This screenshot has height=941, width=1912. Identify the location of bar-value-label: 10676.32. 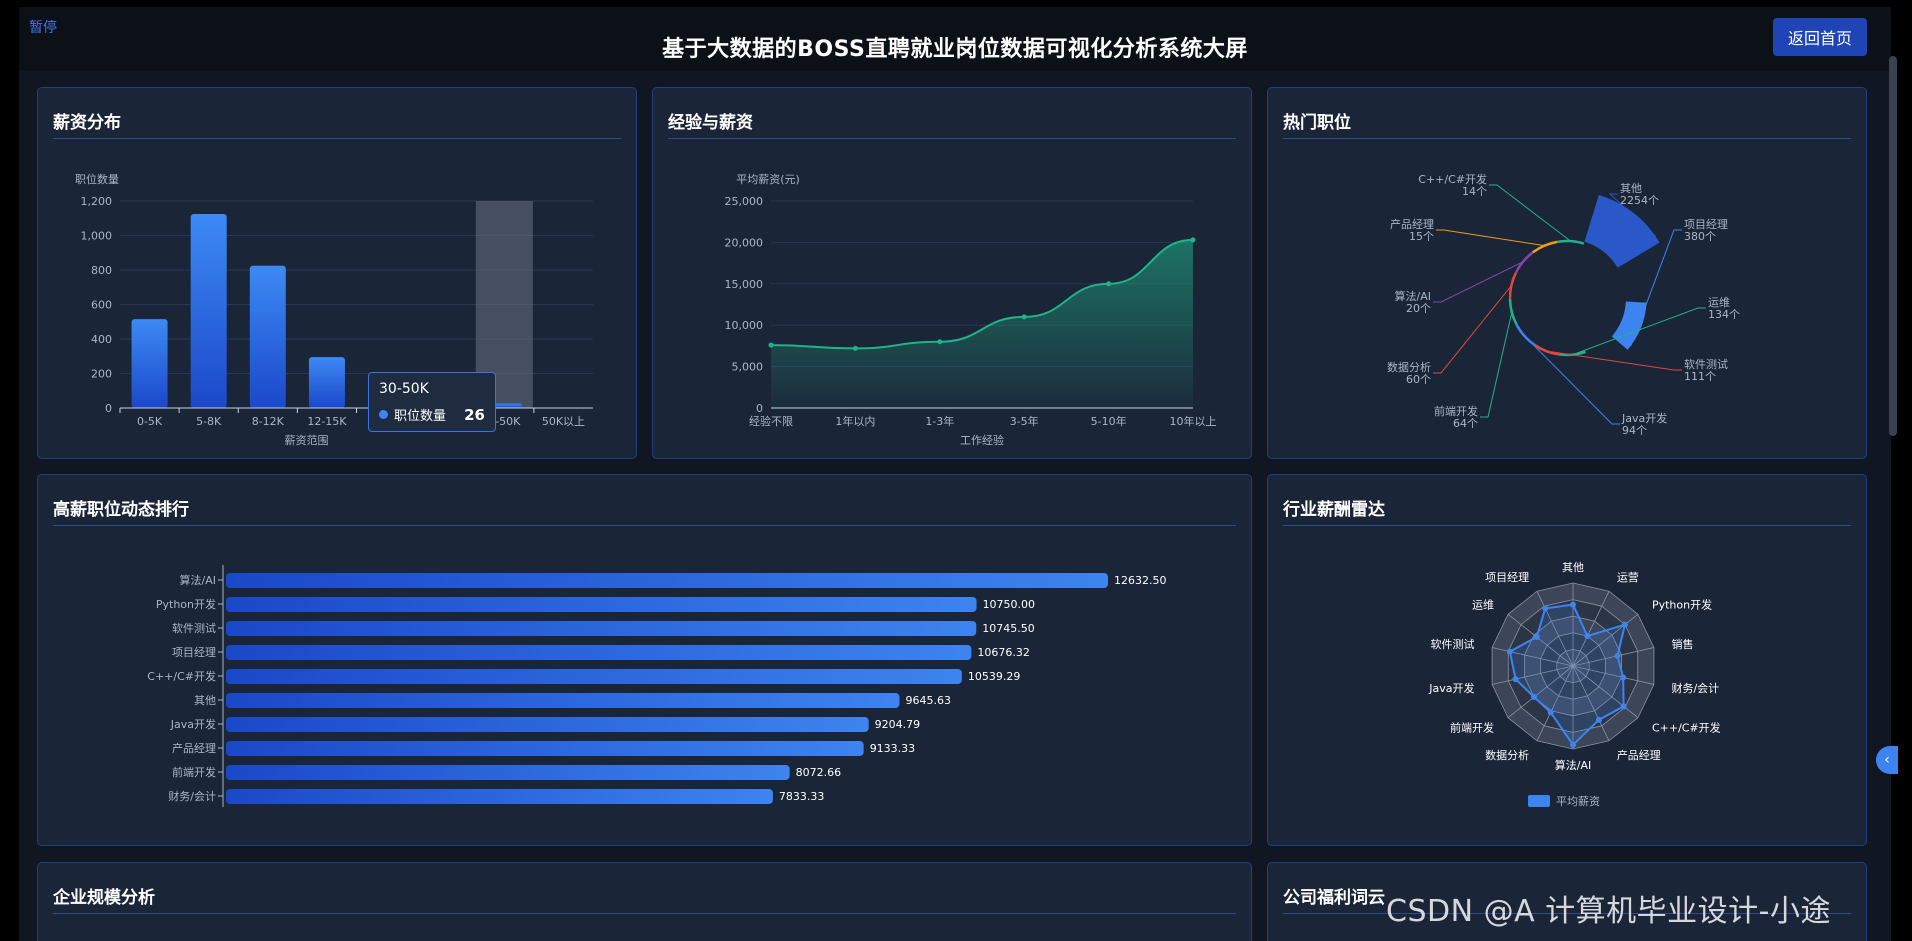
(1003, 652).